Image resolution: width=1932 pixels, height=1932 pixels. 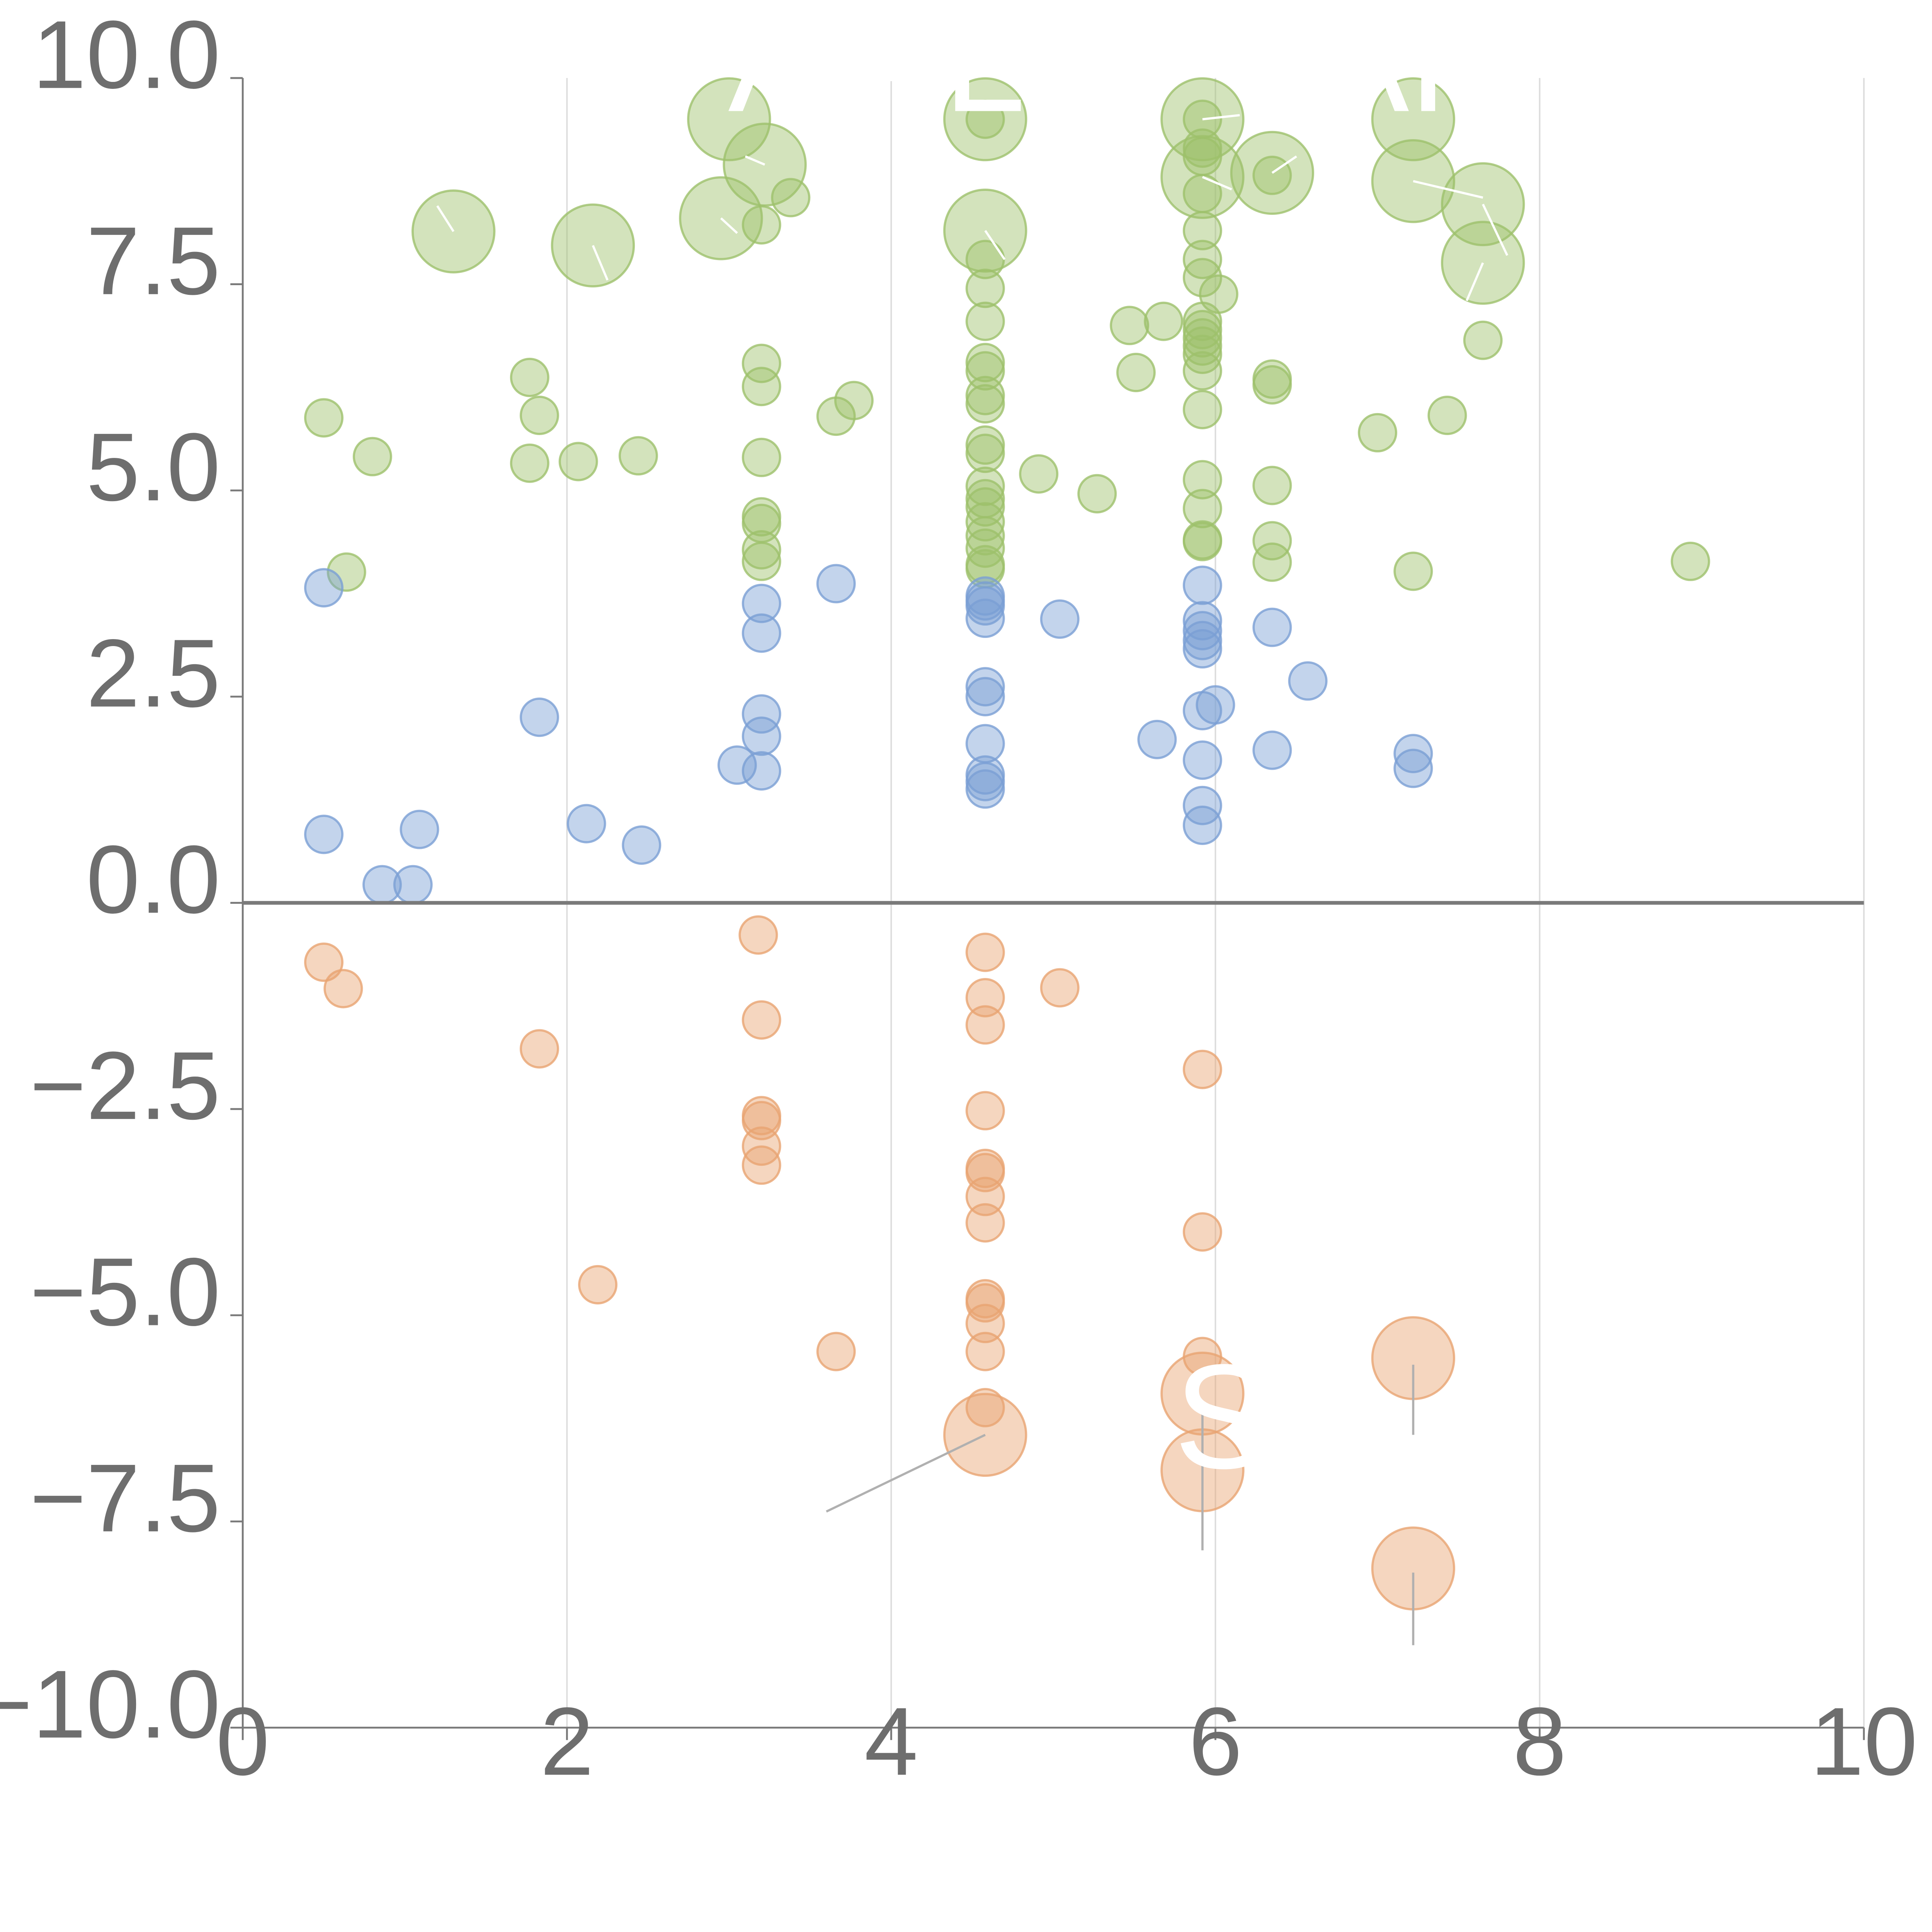 I want to click on y-tick-label: 0.0, so click(x=153, y=879).